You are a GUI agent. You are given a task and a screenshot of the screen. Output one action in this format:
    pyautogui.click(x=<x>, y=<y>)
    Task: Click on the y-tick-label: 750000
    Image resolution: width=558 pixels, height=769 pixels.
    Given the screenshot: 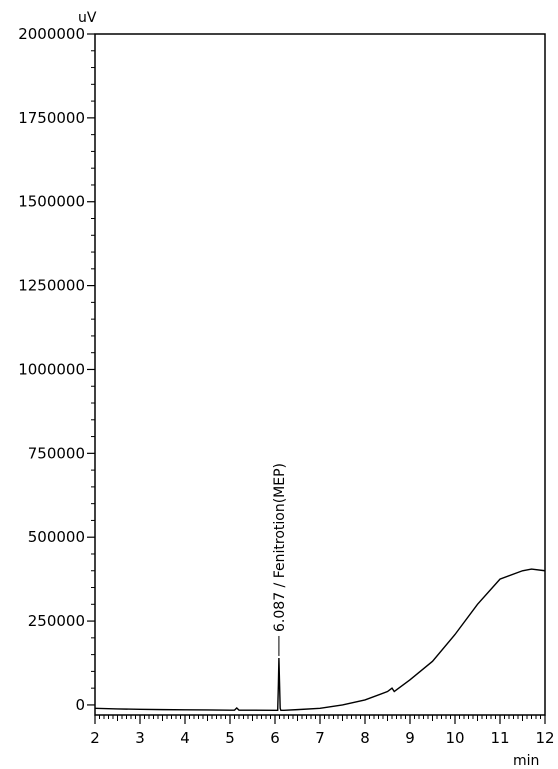 What is the action you would take?
    pyautogui.click(x=56, y=453)
    